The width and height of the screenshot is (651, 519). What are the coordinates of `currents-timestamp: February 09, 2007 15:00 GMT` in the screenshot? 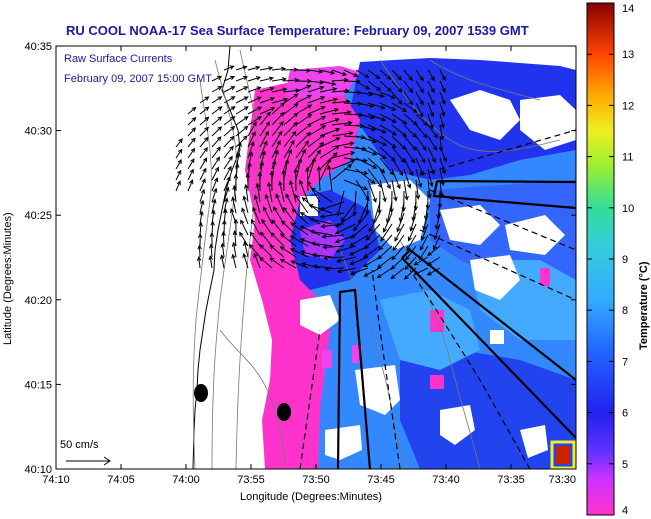 It's located at (138, 79).